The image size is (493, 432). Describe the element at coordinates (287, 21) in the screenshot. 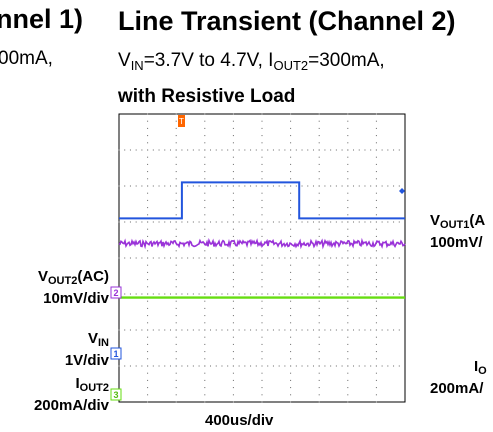

I see `page-title: Line Transient (Channel 2)` at that location.